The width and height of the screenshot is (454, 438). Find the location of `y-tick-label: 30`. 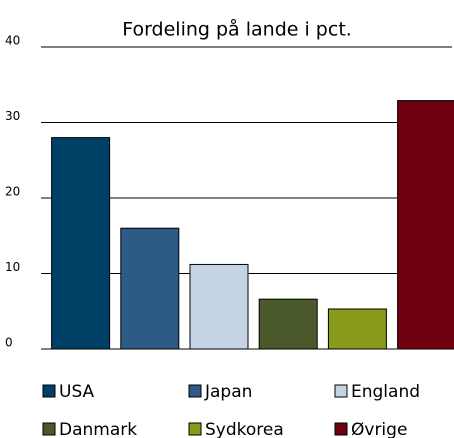

y-tick-label: 30 is located at coordinates (12, 116).